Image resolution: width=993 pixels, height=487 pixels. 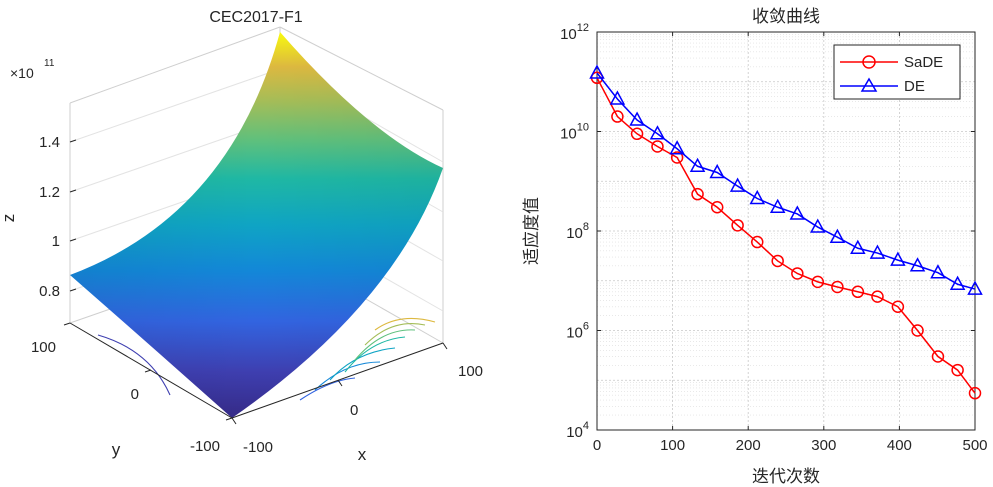 What do you see at coordinates (73, 215) in the screenshot?
I see `z-axis` at bounding box center [73, 215].